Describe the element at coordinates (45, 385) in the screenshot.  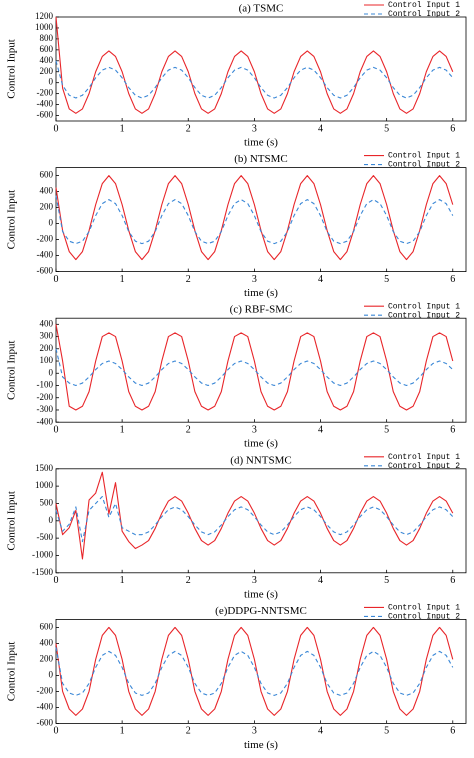
I see `y-tick-label: -100` at that location.